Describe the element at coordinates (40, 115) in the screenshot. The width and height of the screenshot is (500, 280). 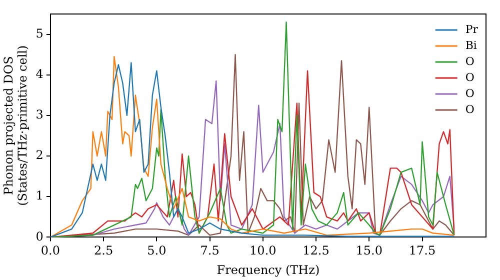
I see `y-tick-label: 3` at that location.